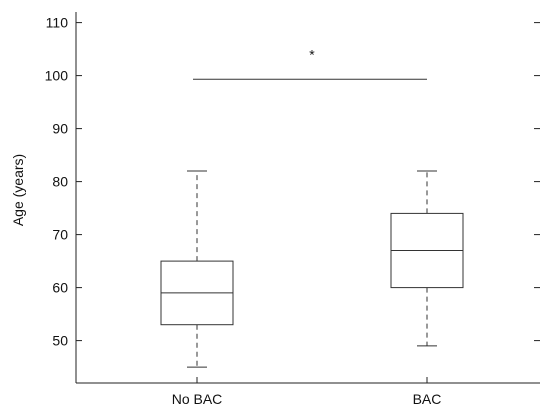  What do you see at coordinates (427, 258) in the screenshot?
I see `box-bac` at bounding box center [427, 258].